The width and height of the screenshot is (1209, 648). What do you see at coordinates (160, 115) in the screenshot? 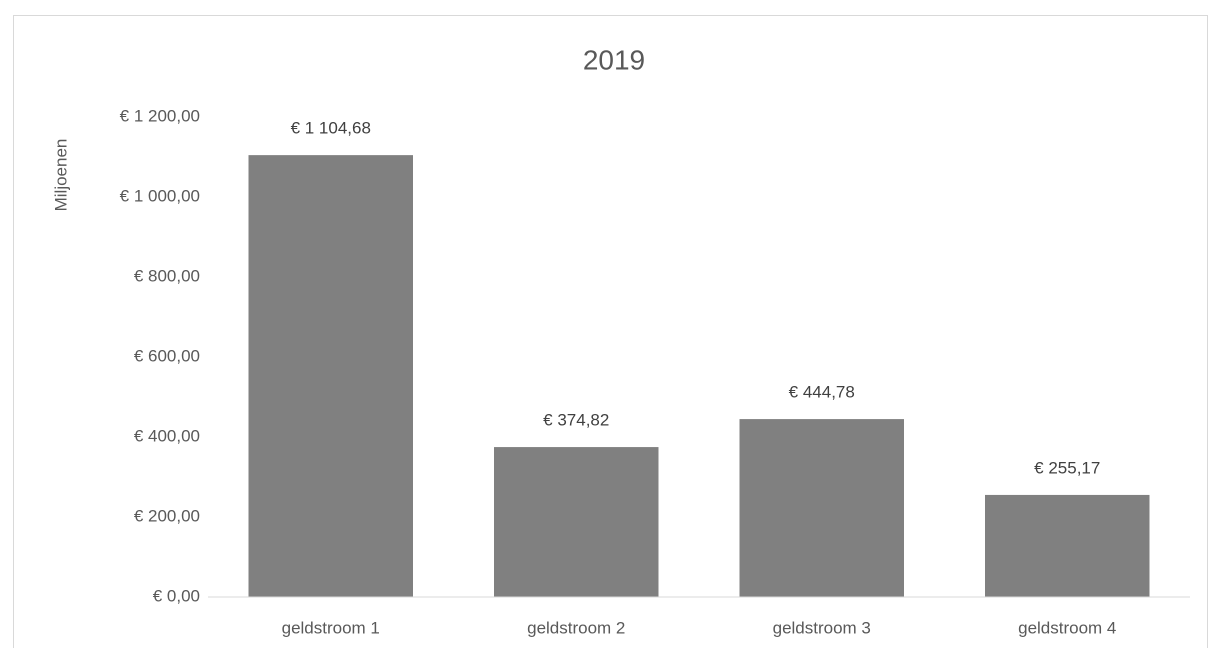
I see `y-tick-label: € 1 200,00` at bounding box center [160, 115].